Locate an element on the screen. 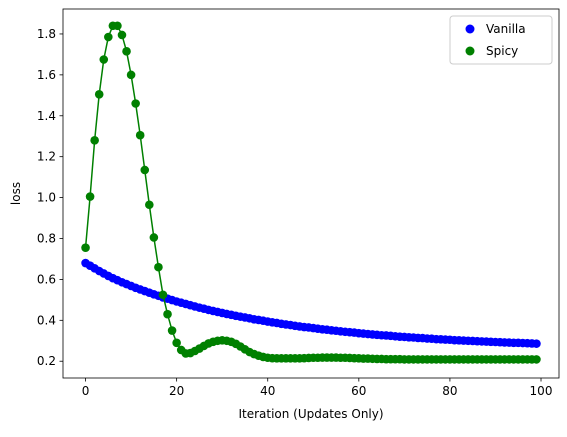 The image size is (567, 437). legend-label-spicy: Spicy is located at coordinates (502, 51).